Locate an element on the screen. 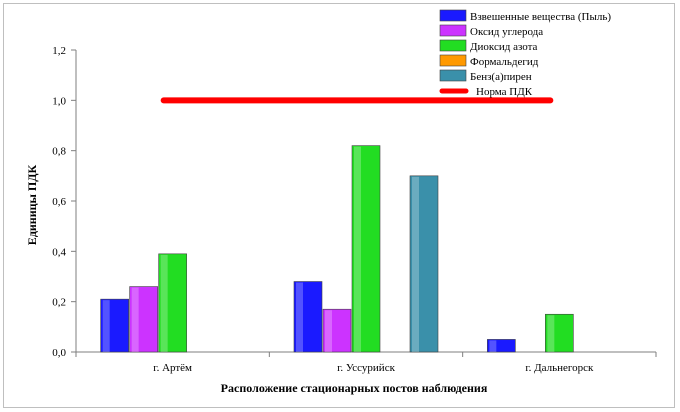  x-tick-label: г. Артём is located at coordinates (172, 368).